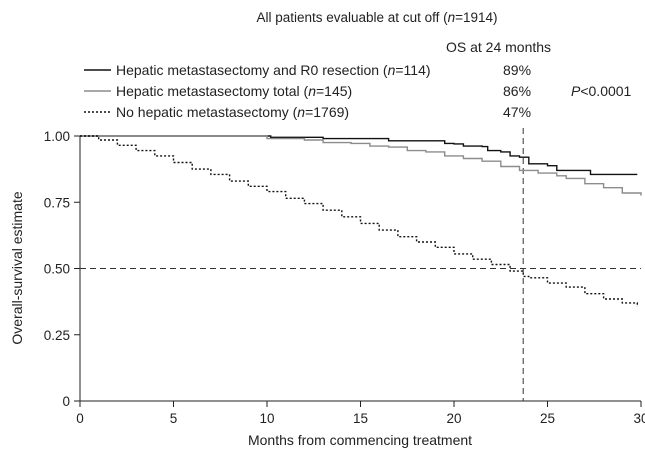  Describe the element at coordinates (360, 440) in the screenshot. I see `x-axis-label: Months from commencing treatment` at that location.